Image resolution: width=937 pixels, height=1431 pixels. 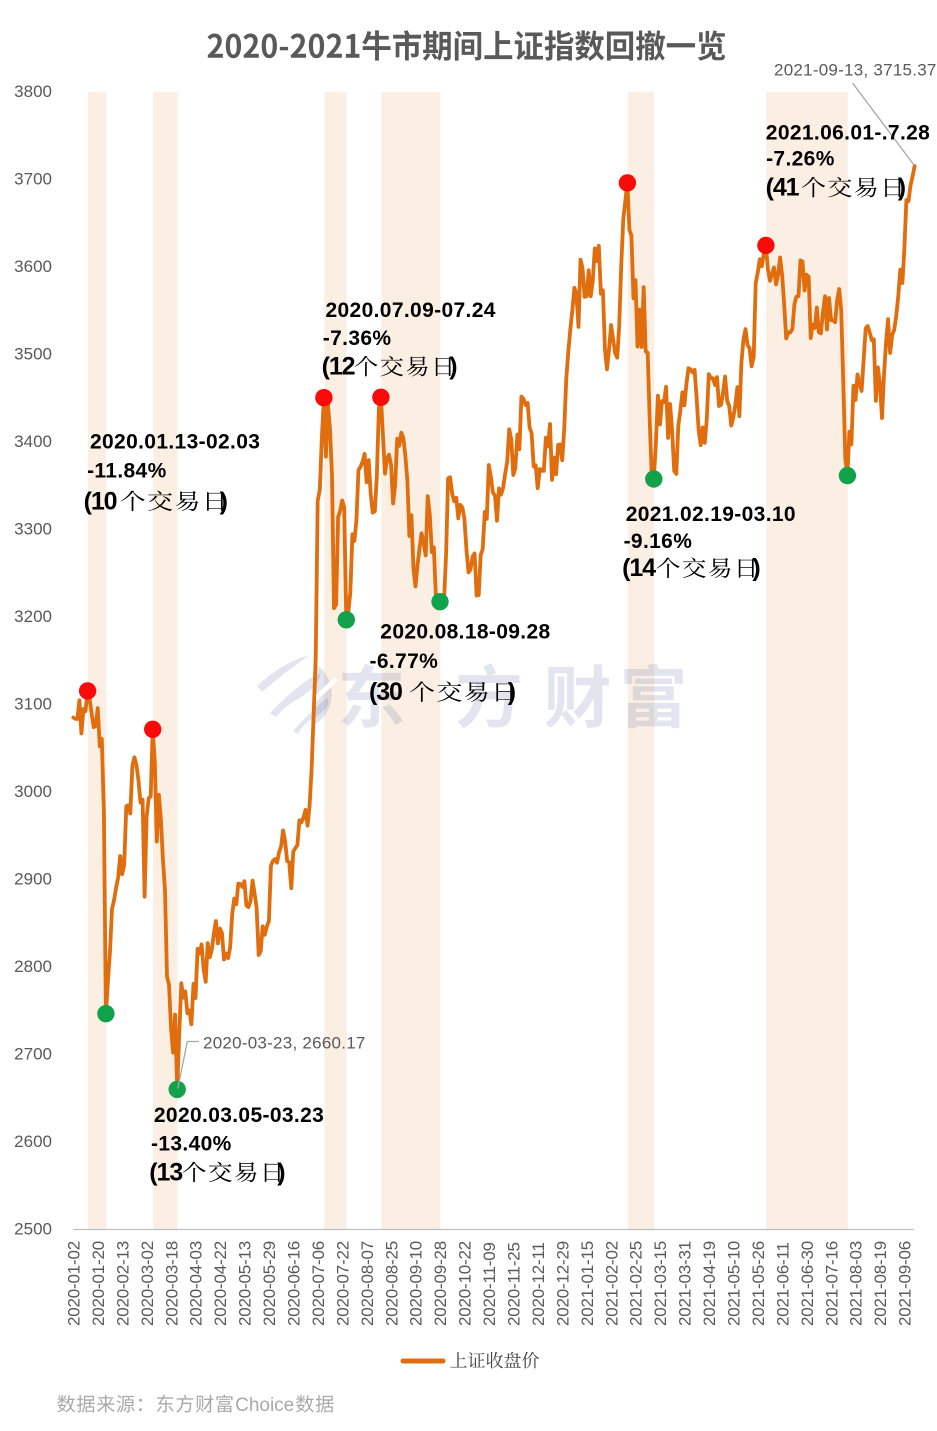 I want to click on svg-text: (10, so click(x=100, y=501).